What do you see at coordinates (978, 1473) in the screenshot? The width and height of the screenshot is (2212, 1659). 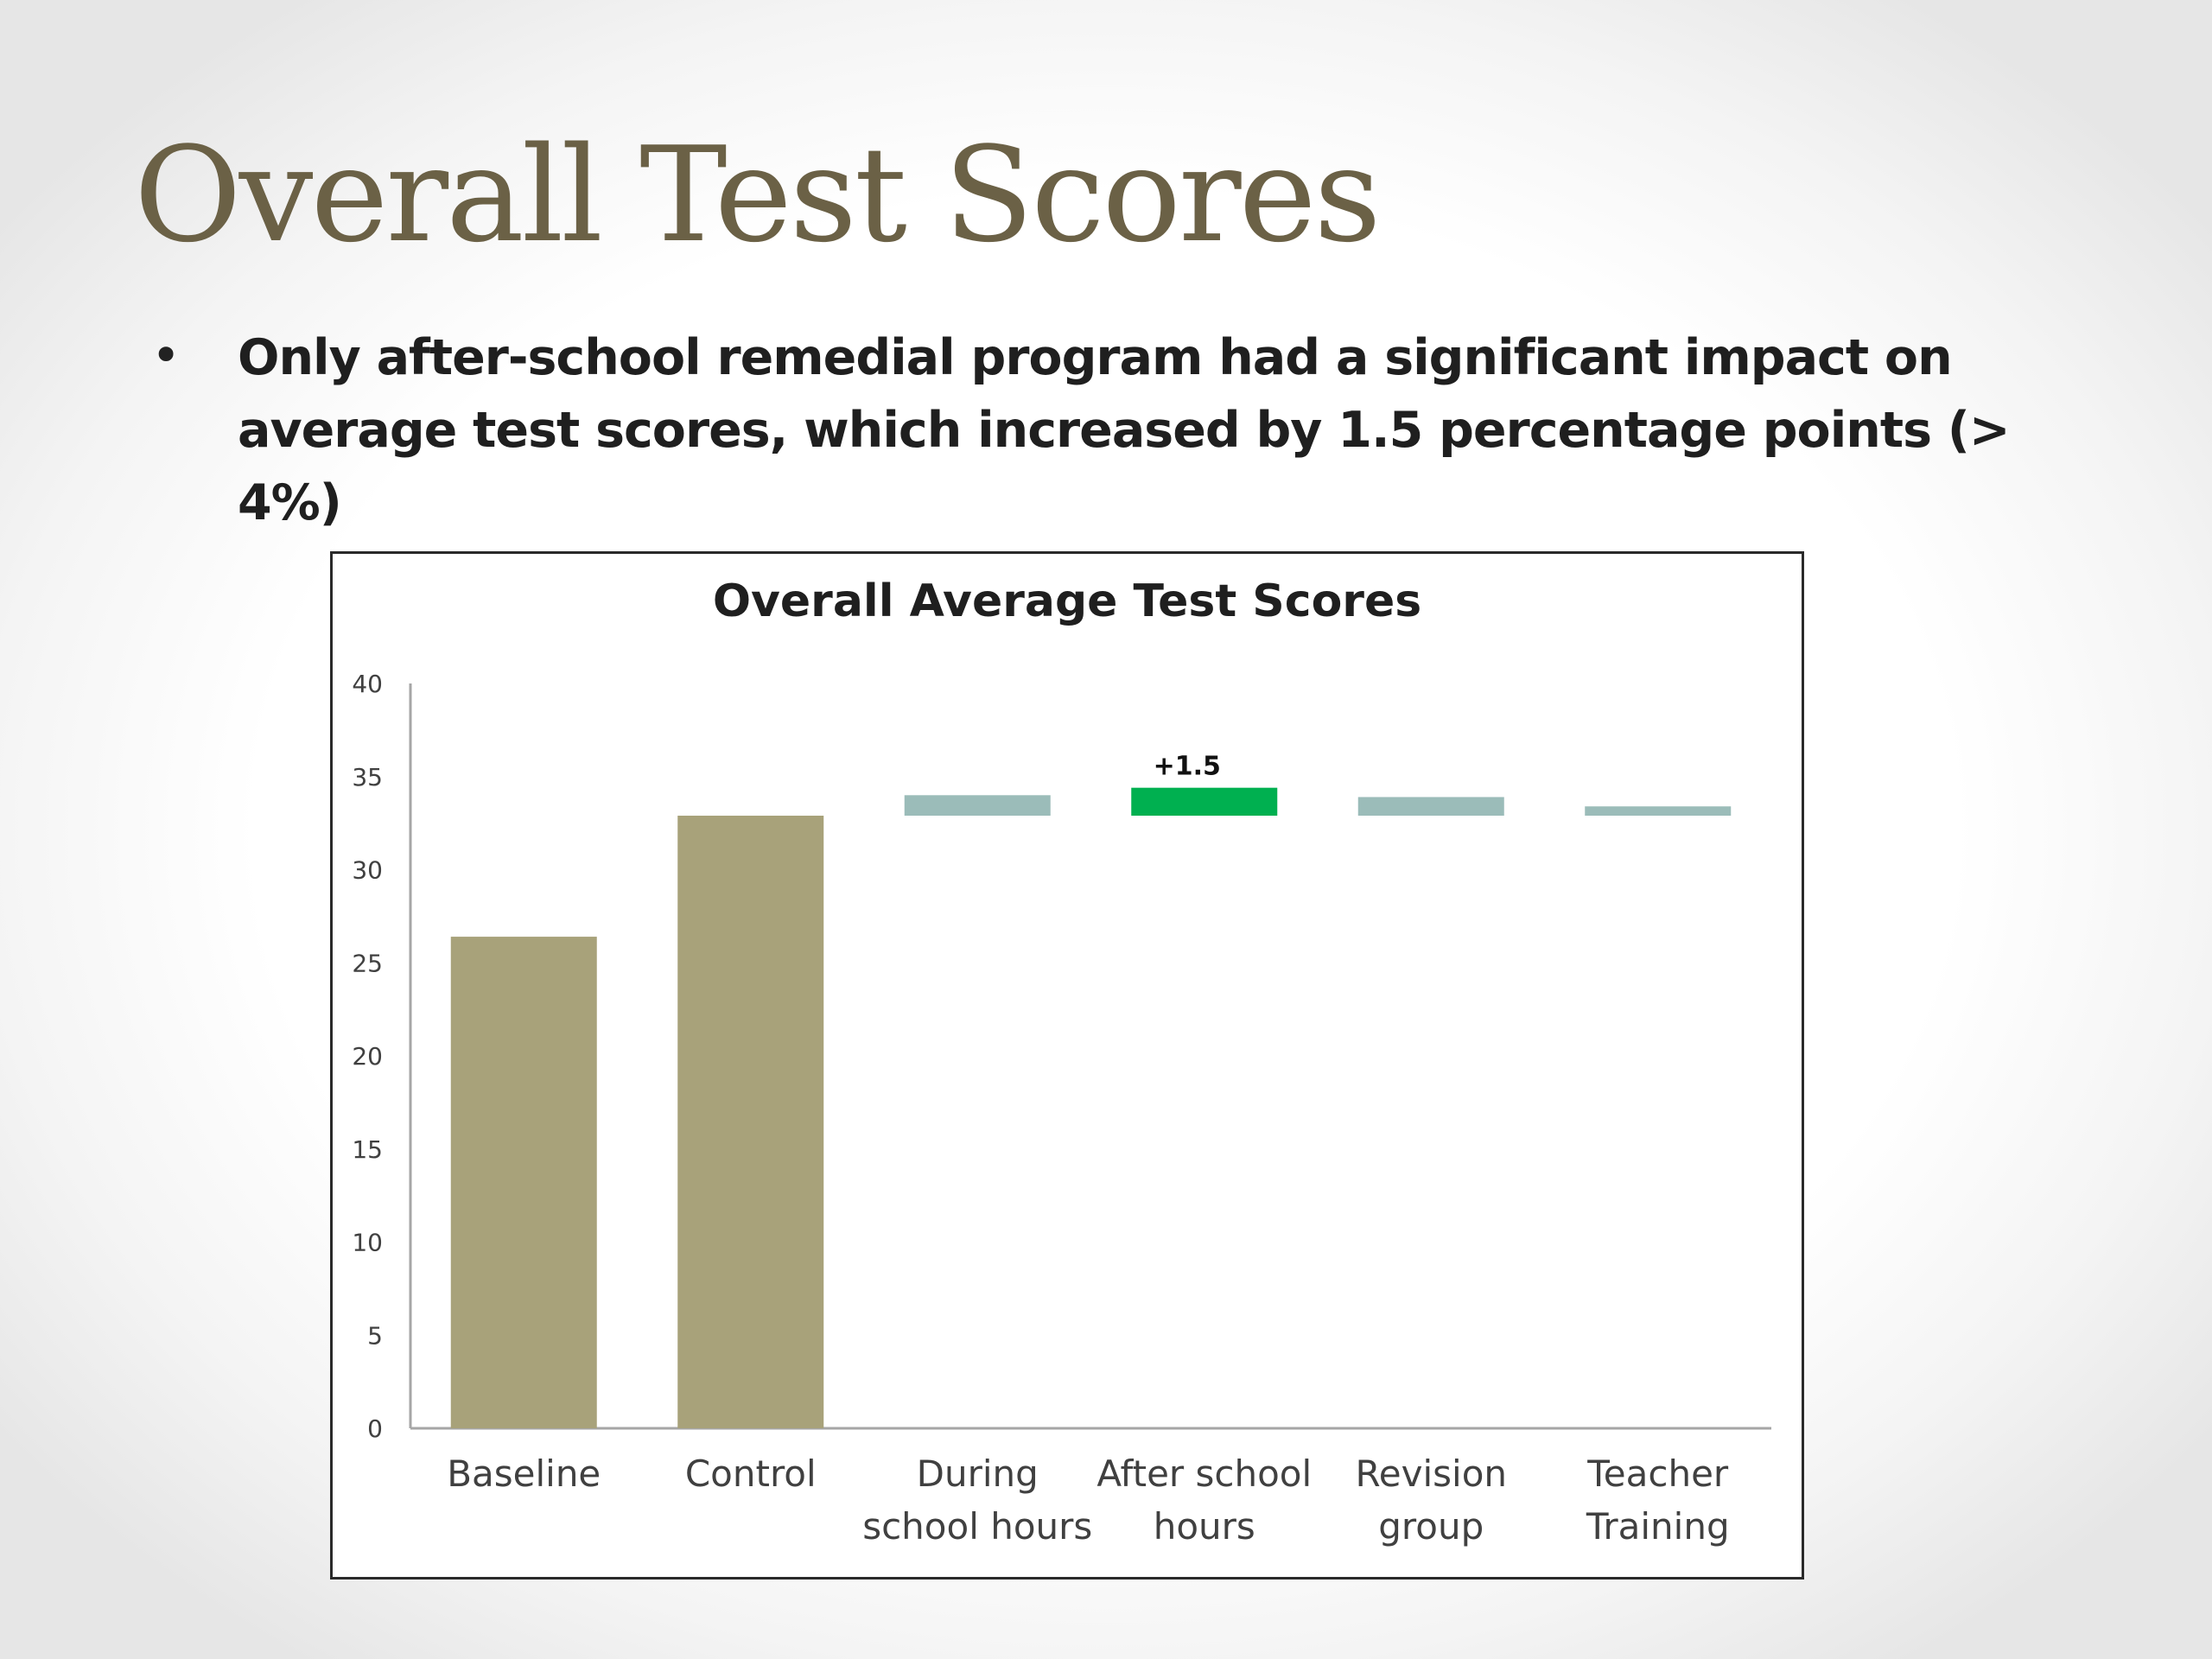 I see `x-category-label: During` at bounding box center [978, 1473].